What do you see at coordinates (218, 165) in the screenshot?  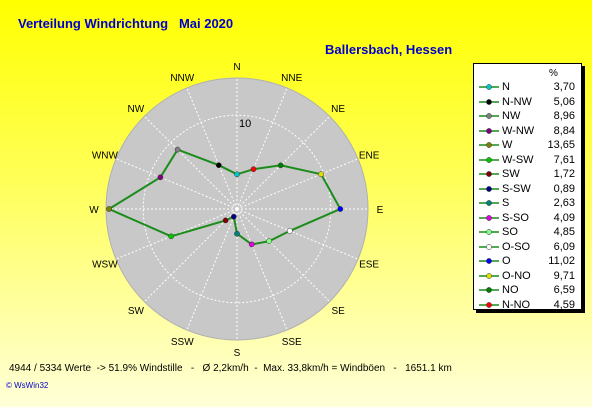 I see `point-nnw` at bounding box center [218, 165].